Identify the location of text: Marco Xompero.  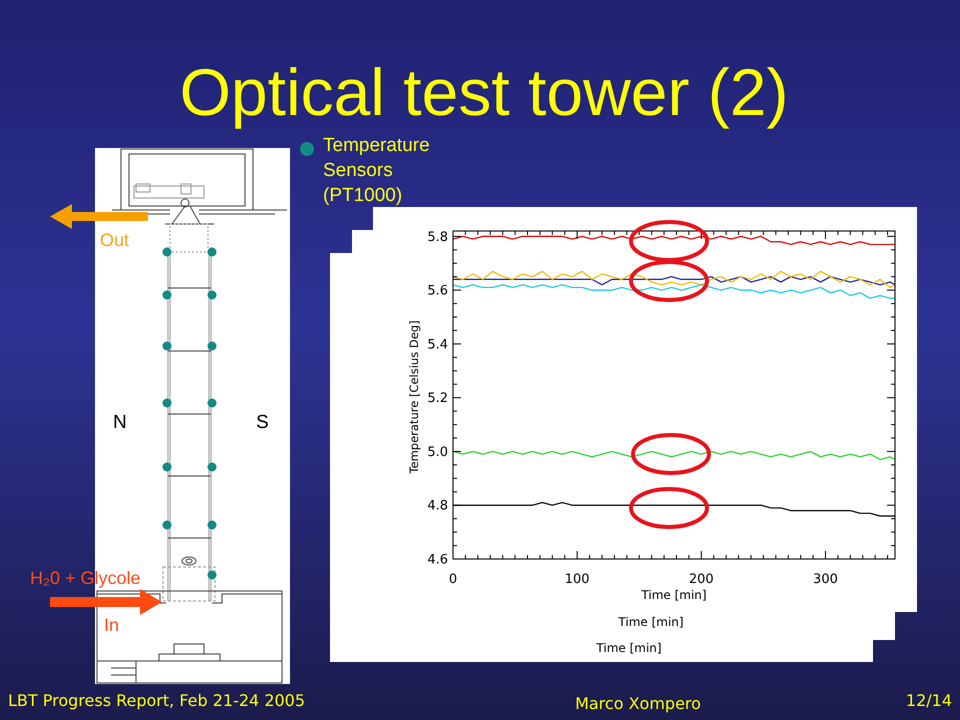
(638, 703).